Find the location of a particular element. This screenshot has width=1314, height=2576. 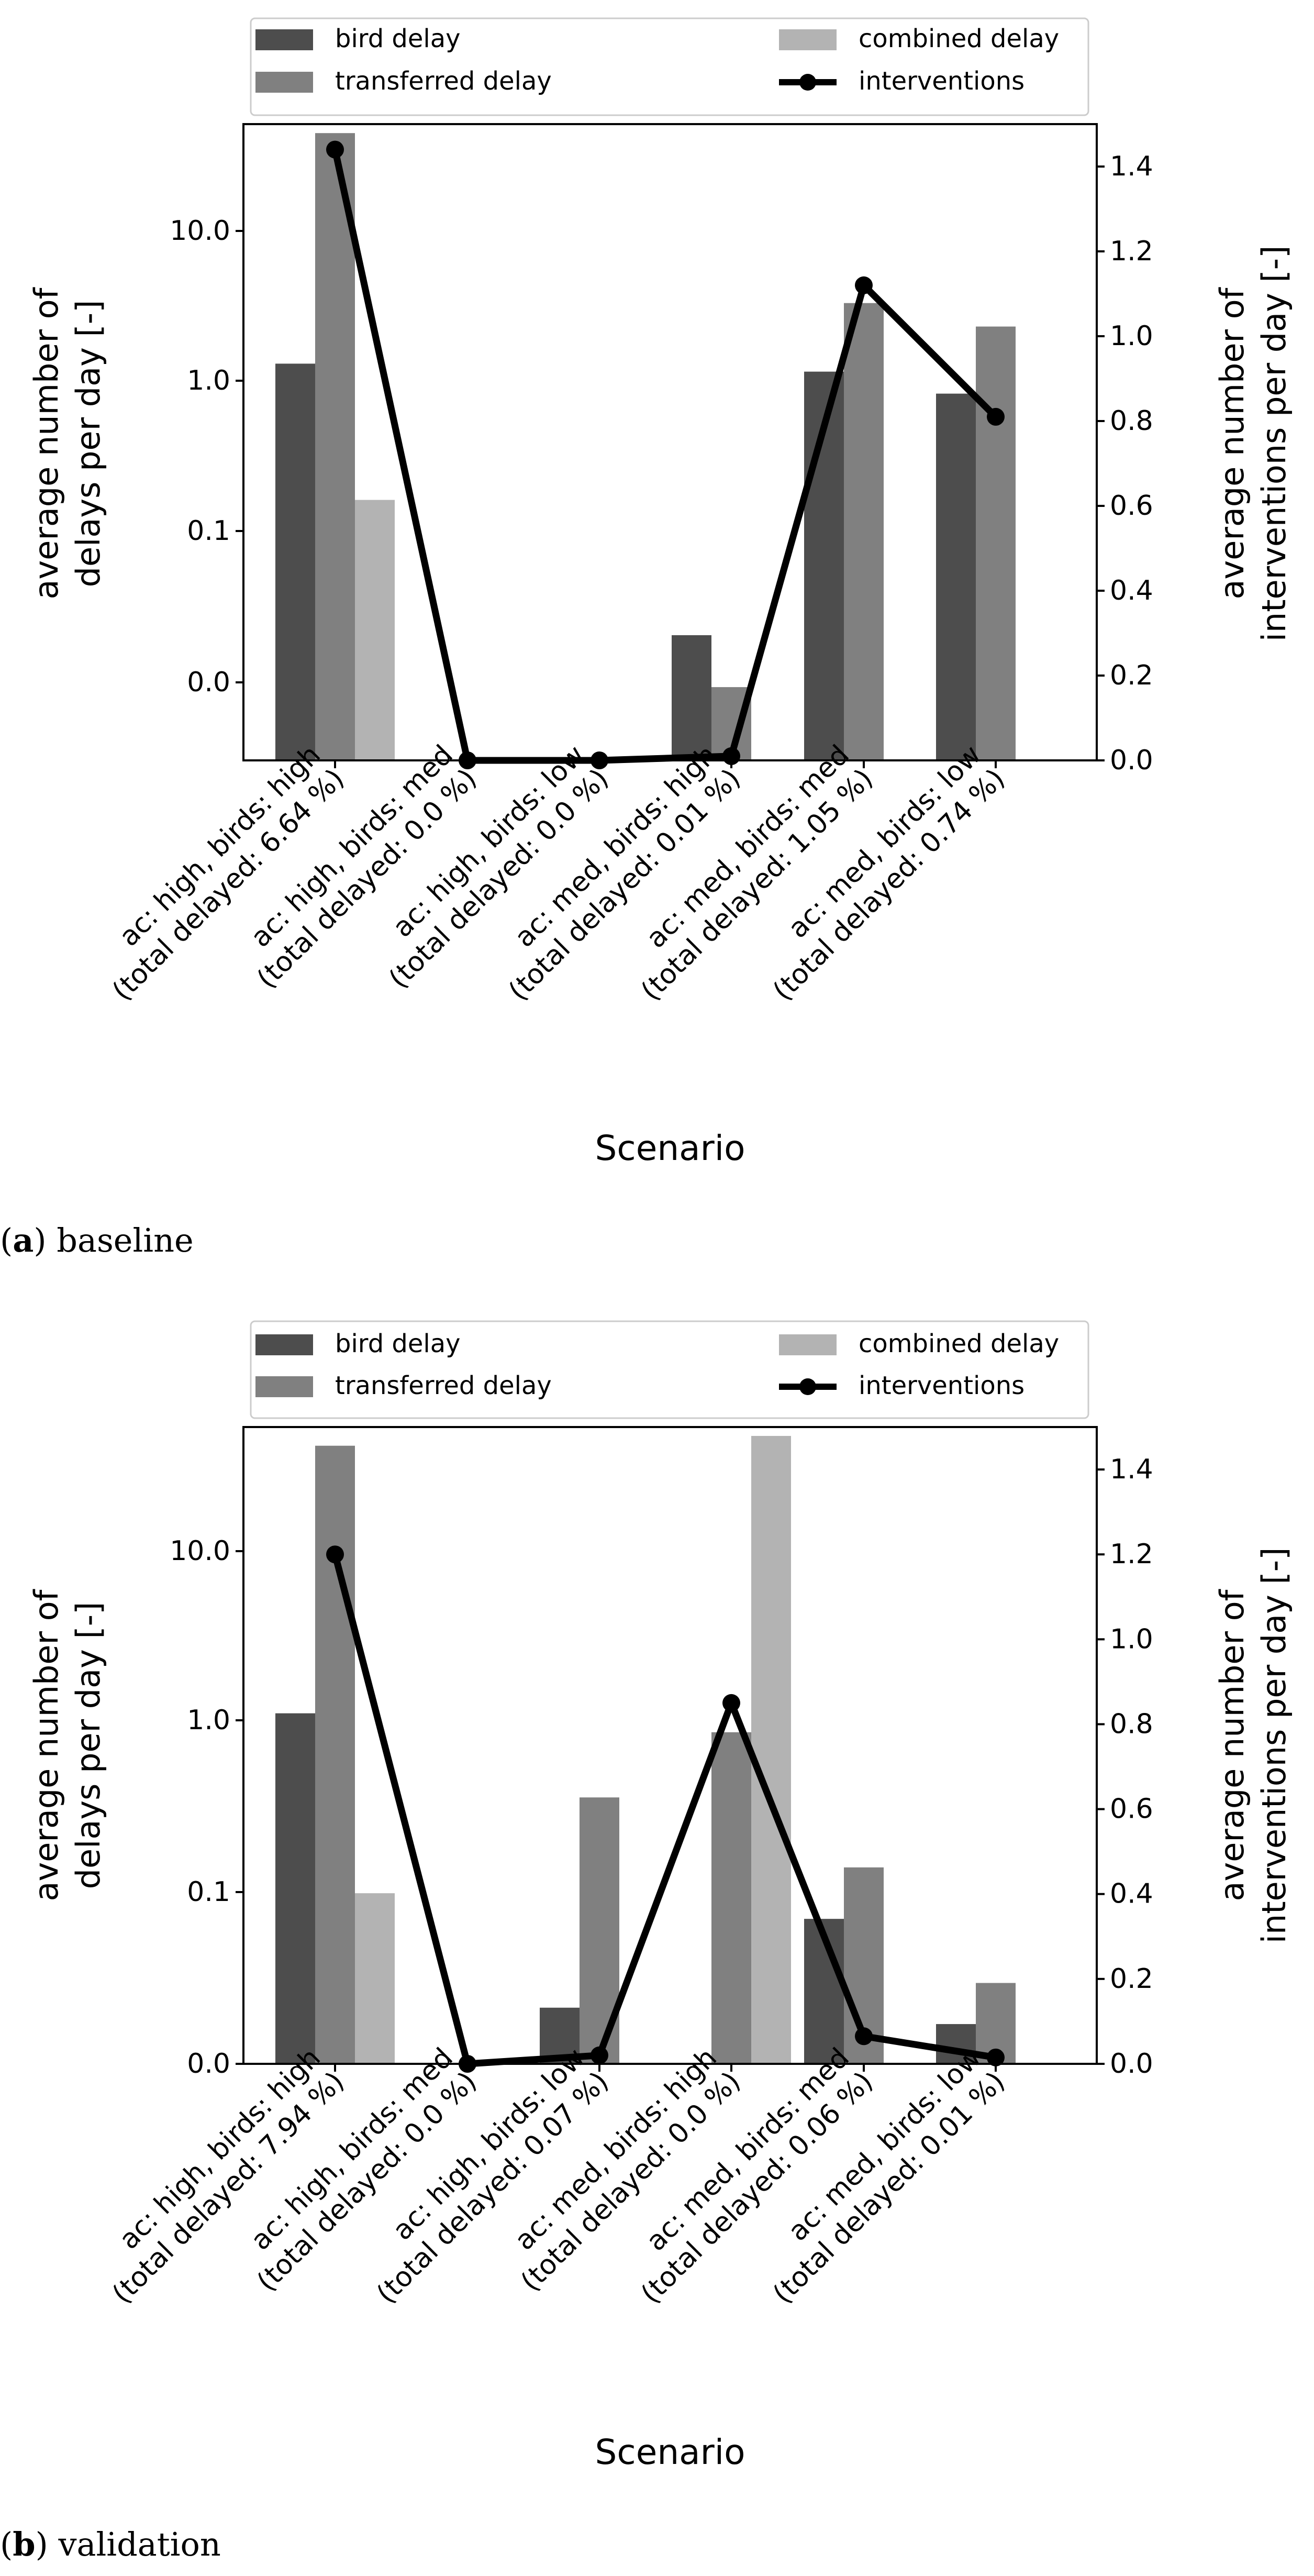

caption: (b) validation is located at coordinates (111, 2544).